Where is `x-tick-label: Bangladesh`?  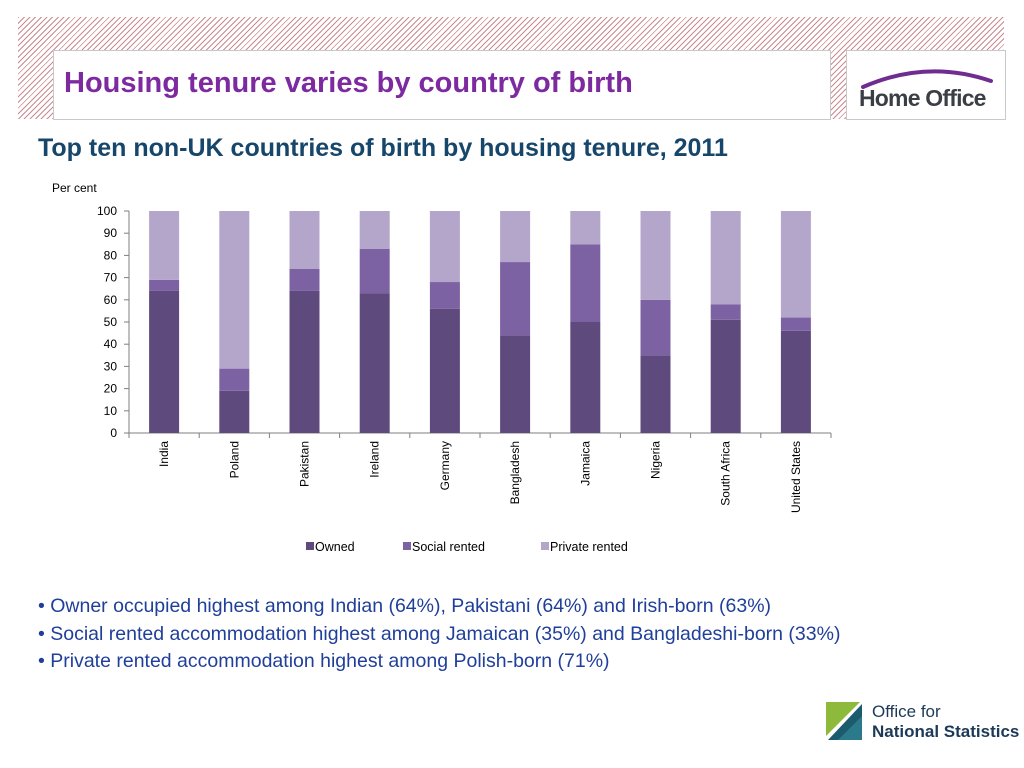 x-tick-label: Bangladesh is located at coordinates (515, 472).